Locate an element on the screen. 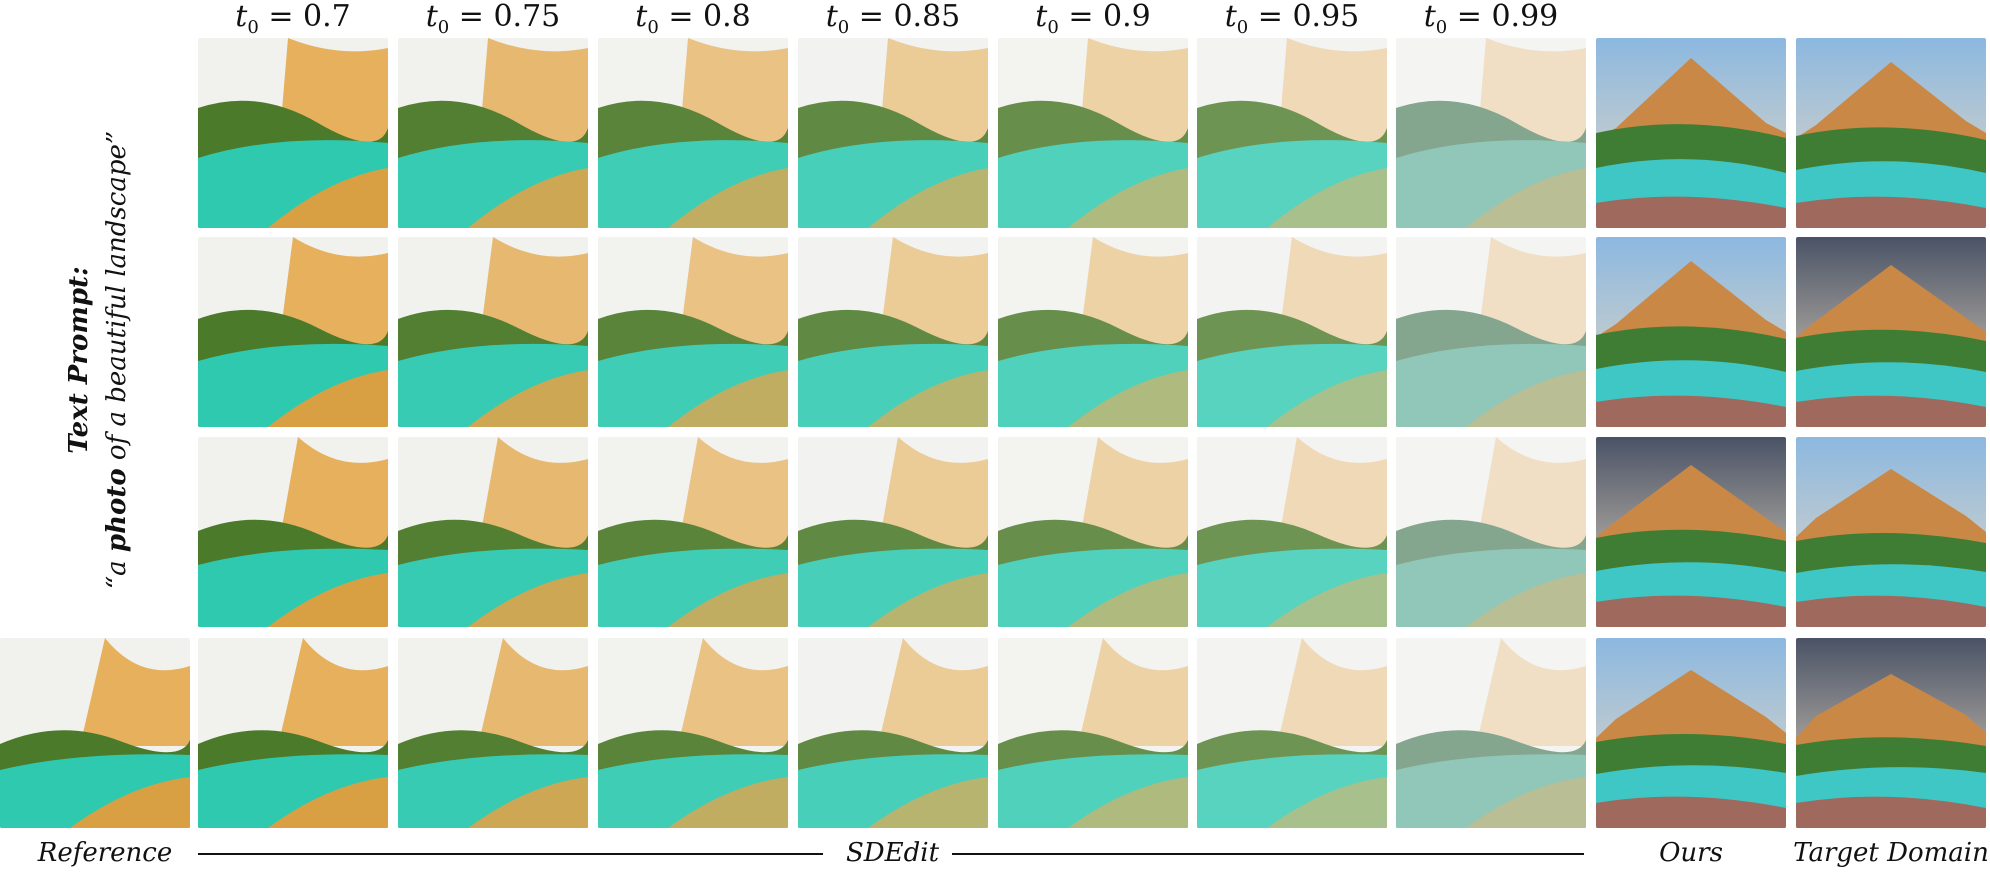 The width and height of the screenshot is (1990, 875). column-header: t0 = 0.75 is located at coordinates (493, 19).